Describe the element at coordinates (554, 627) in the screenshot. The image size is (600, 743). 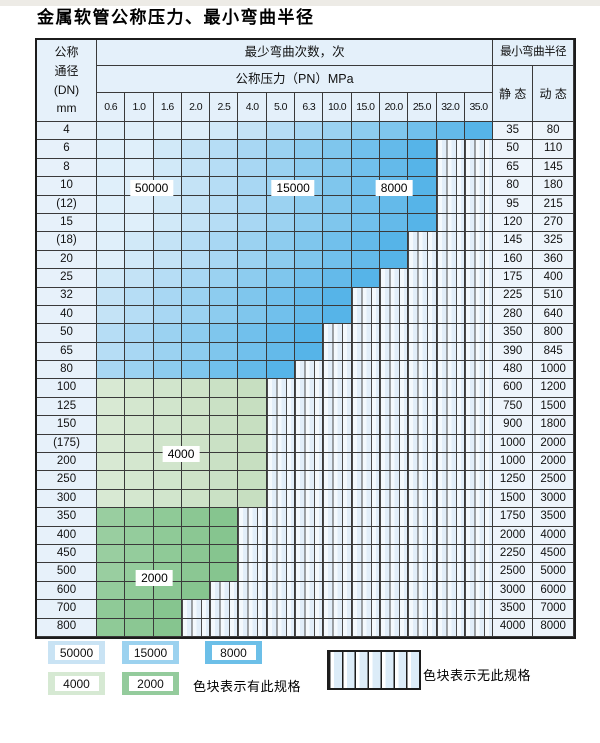
I see `dynamic-radius-cell: 8000` at that location.